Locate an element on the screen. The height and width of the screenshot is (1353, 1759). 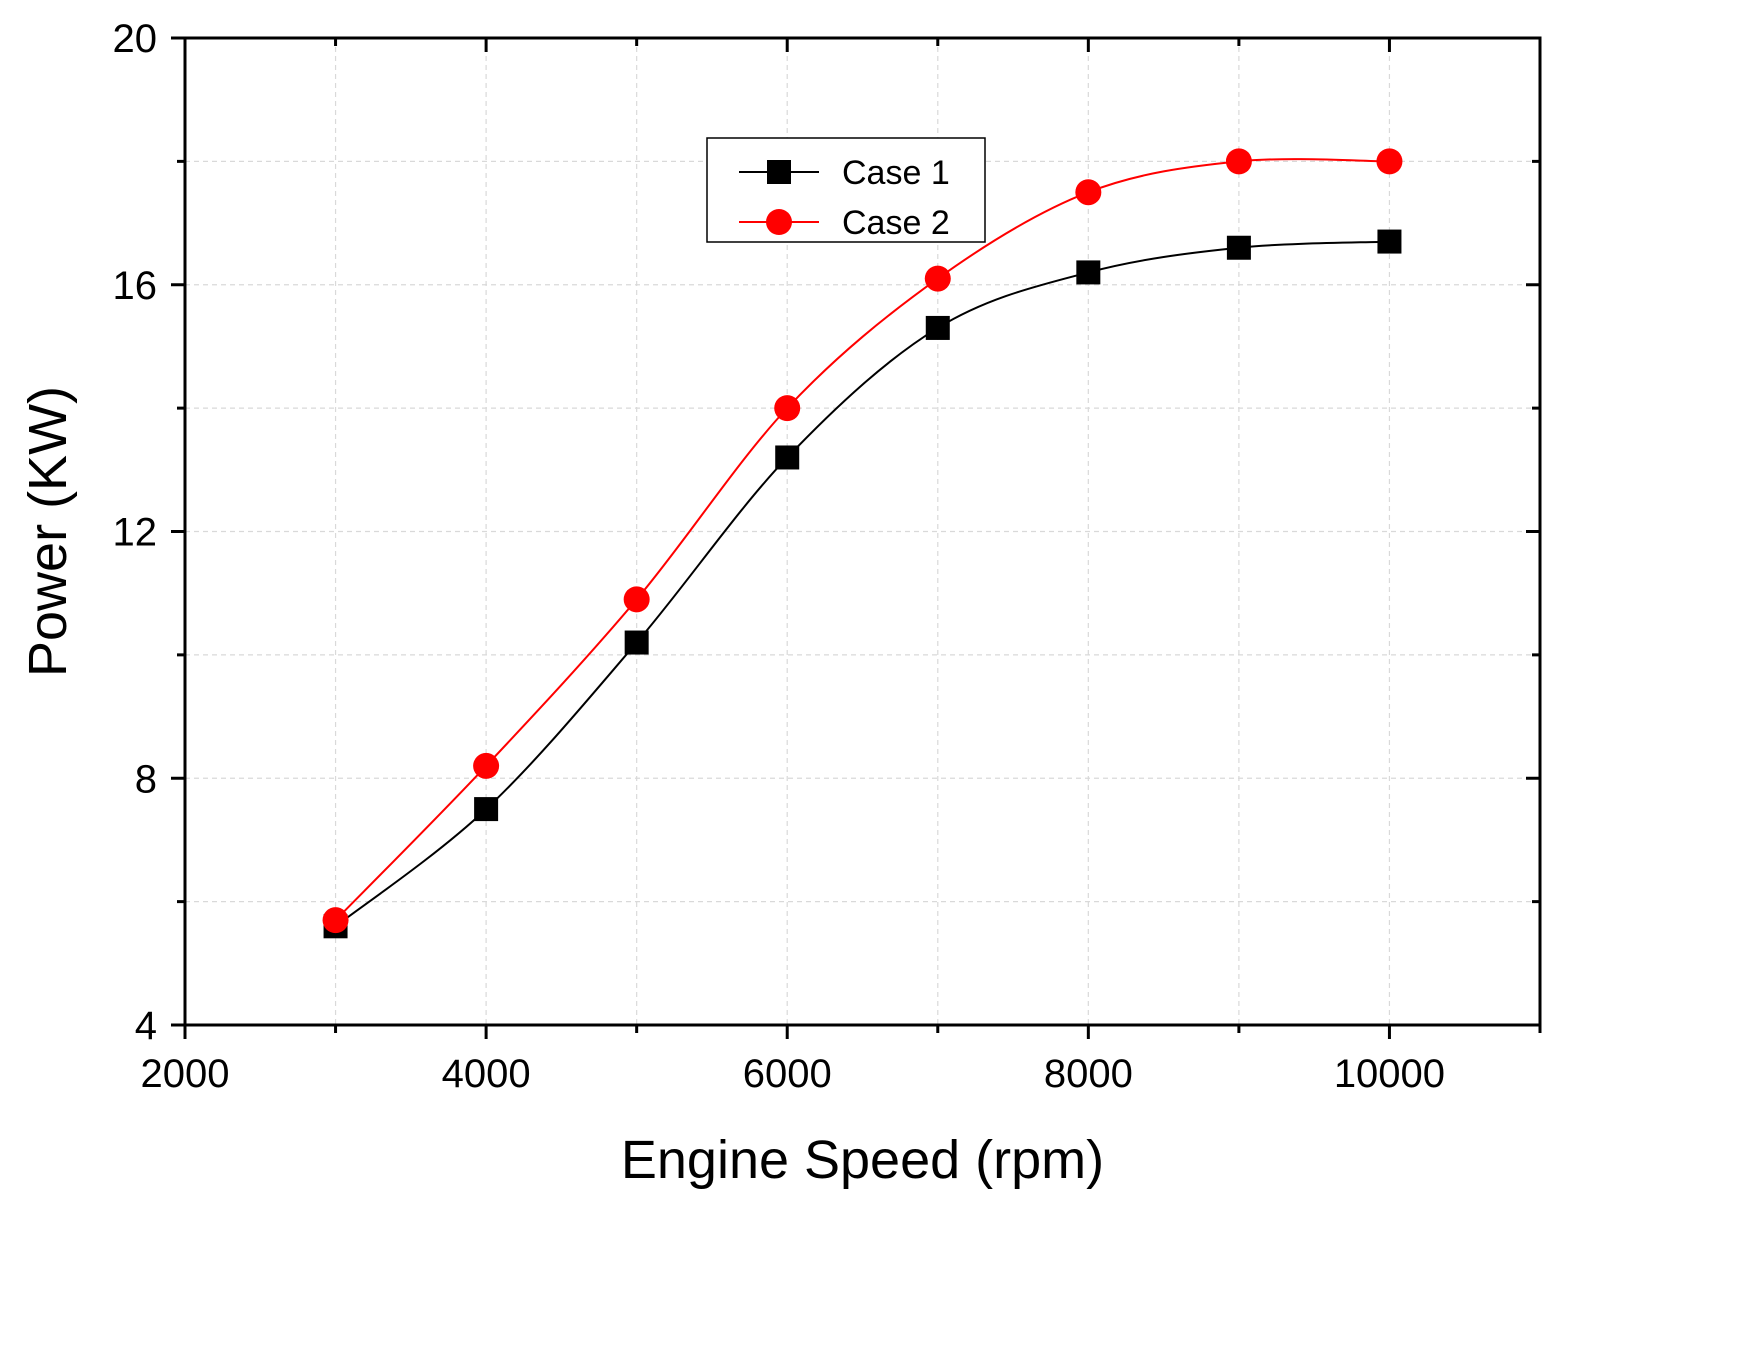
legend-box is located at coordinates (846, 190).